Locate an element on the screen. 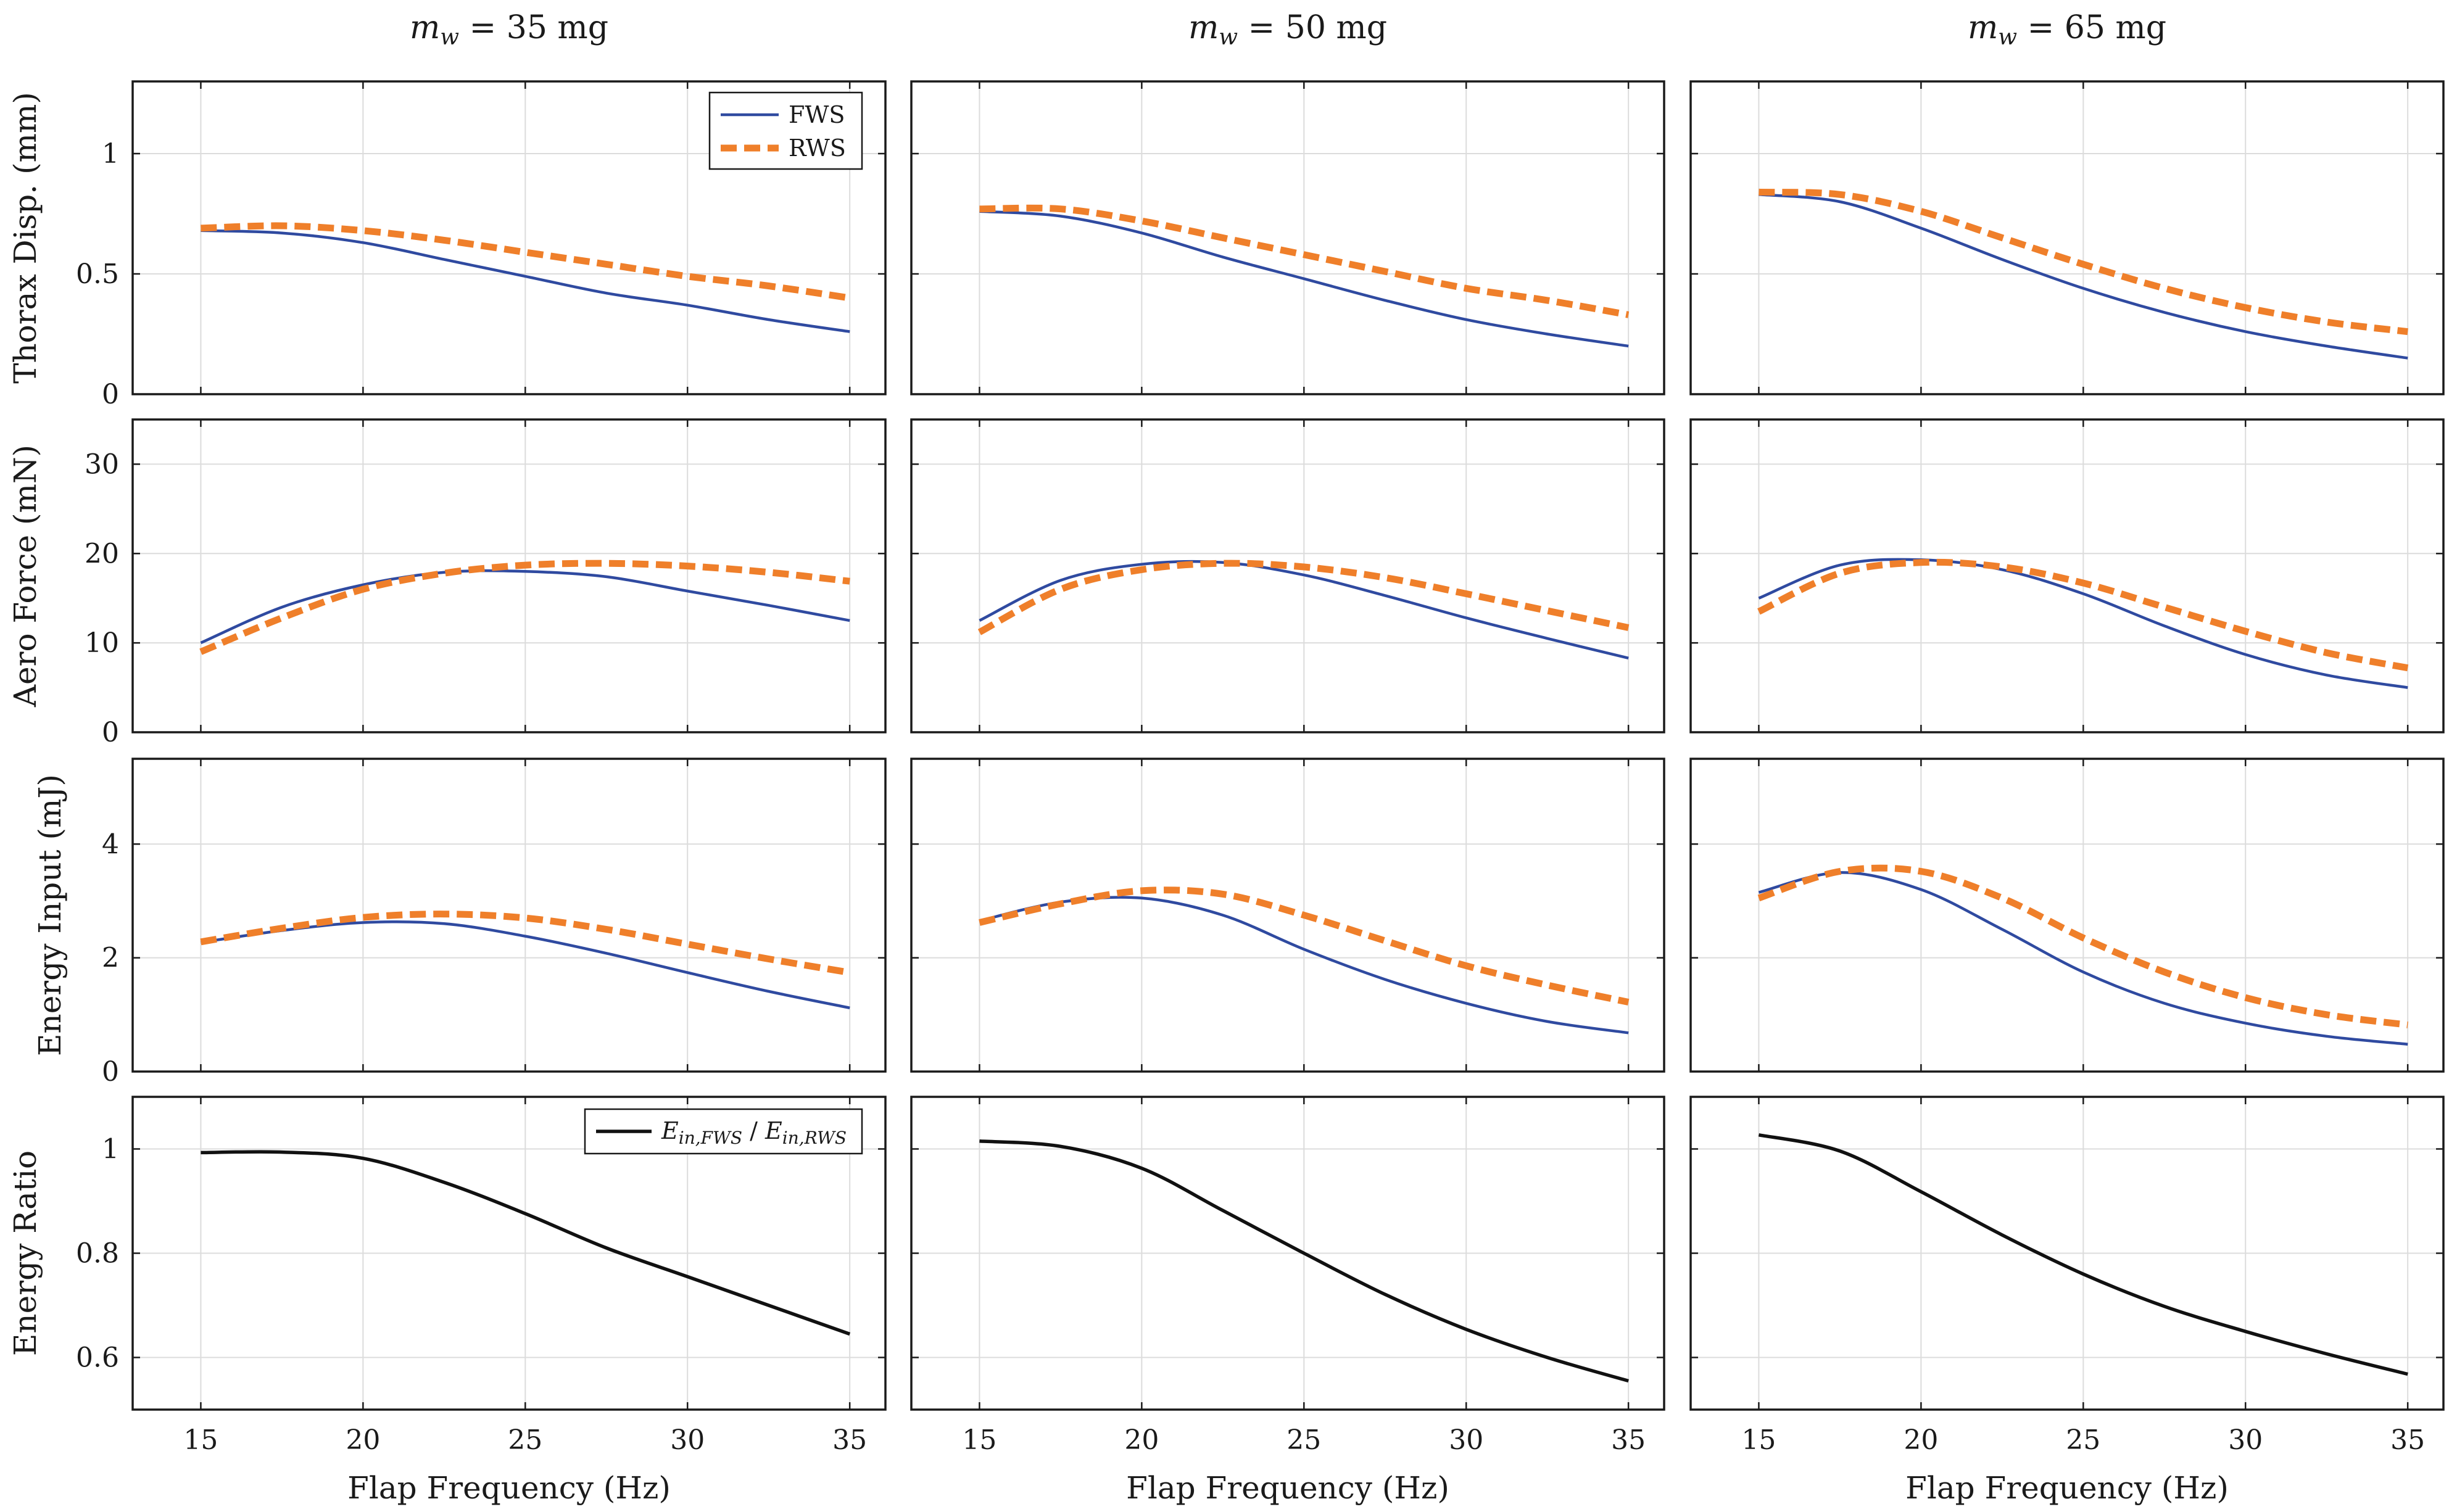 The width and height of the screenshot is (2457, 1512). y-tick-label: 0.6 is located at coordinates (97, 1358).